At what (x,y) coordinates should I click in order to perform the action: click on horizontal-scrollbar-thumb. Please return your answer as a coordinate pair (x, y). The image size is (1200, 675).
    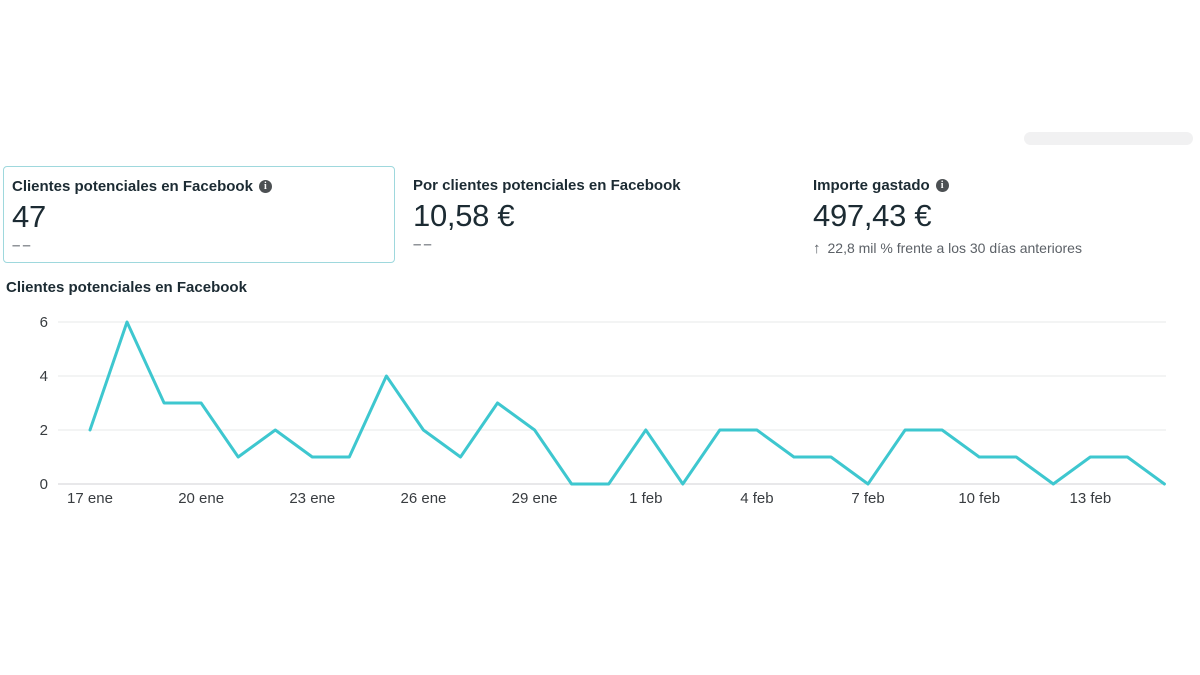
    Looking at the image, I should click on (1108, 138).